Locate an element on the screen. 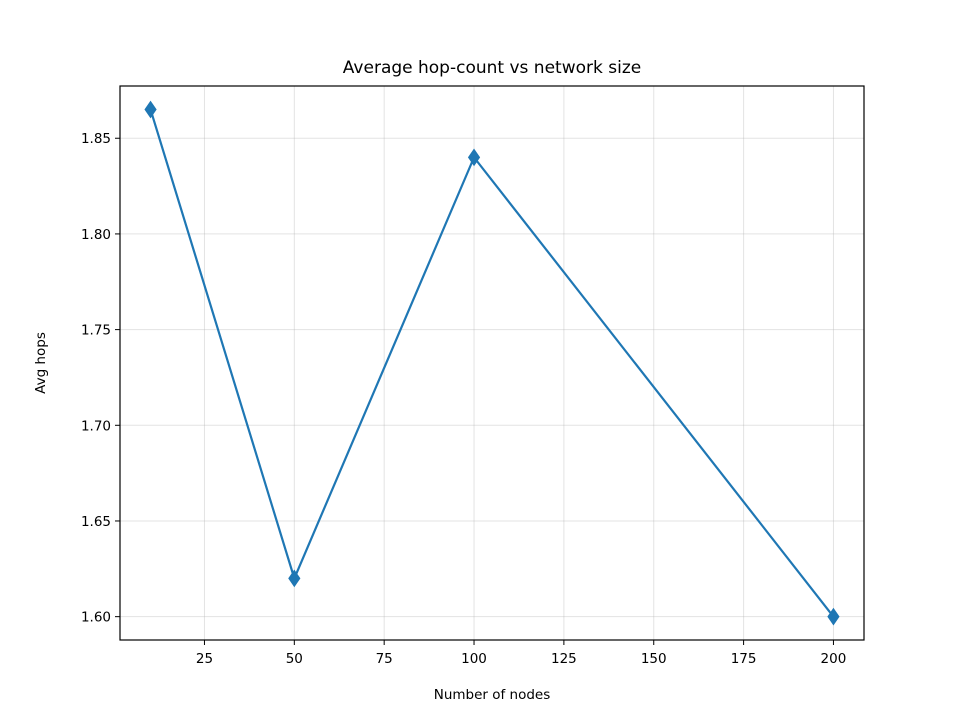 This screenshot has width=960, height=720. x-tick-label: 25 is located at coordinates (204, 659).